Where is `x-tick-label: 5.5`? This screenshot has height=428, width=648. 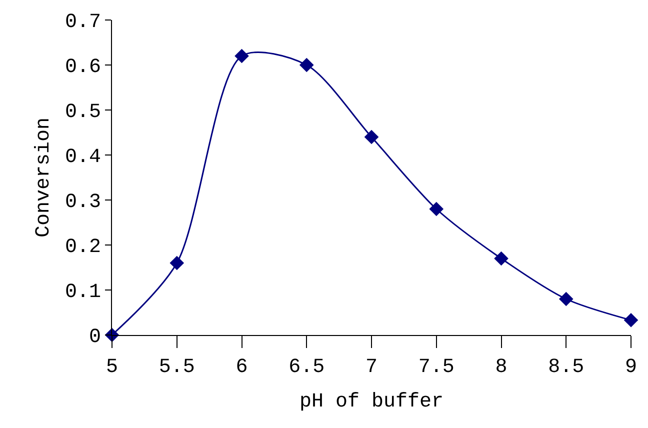
x-tick-label: 5.5 is located at coordinates (176, 367).